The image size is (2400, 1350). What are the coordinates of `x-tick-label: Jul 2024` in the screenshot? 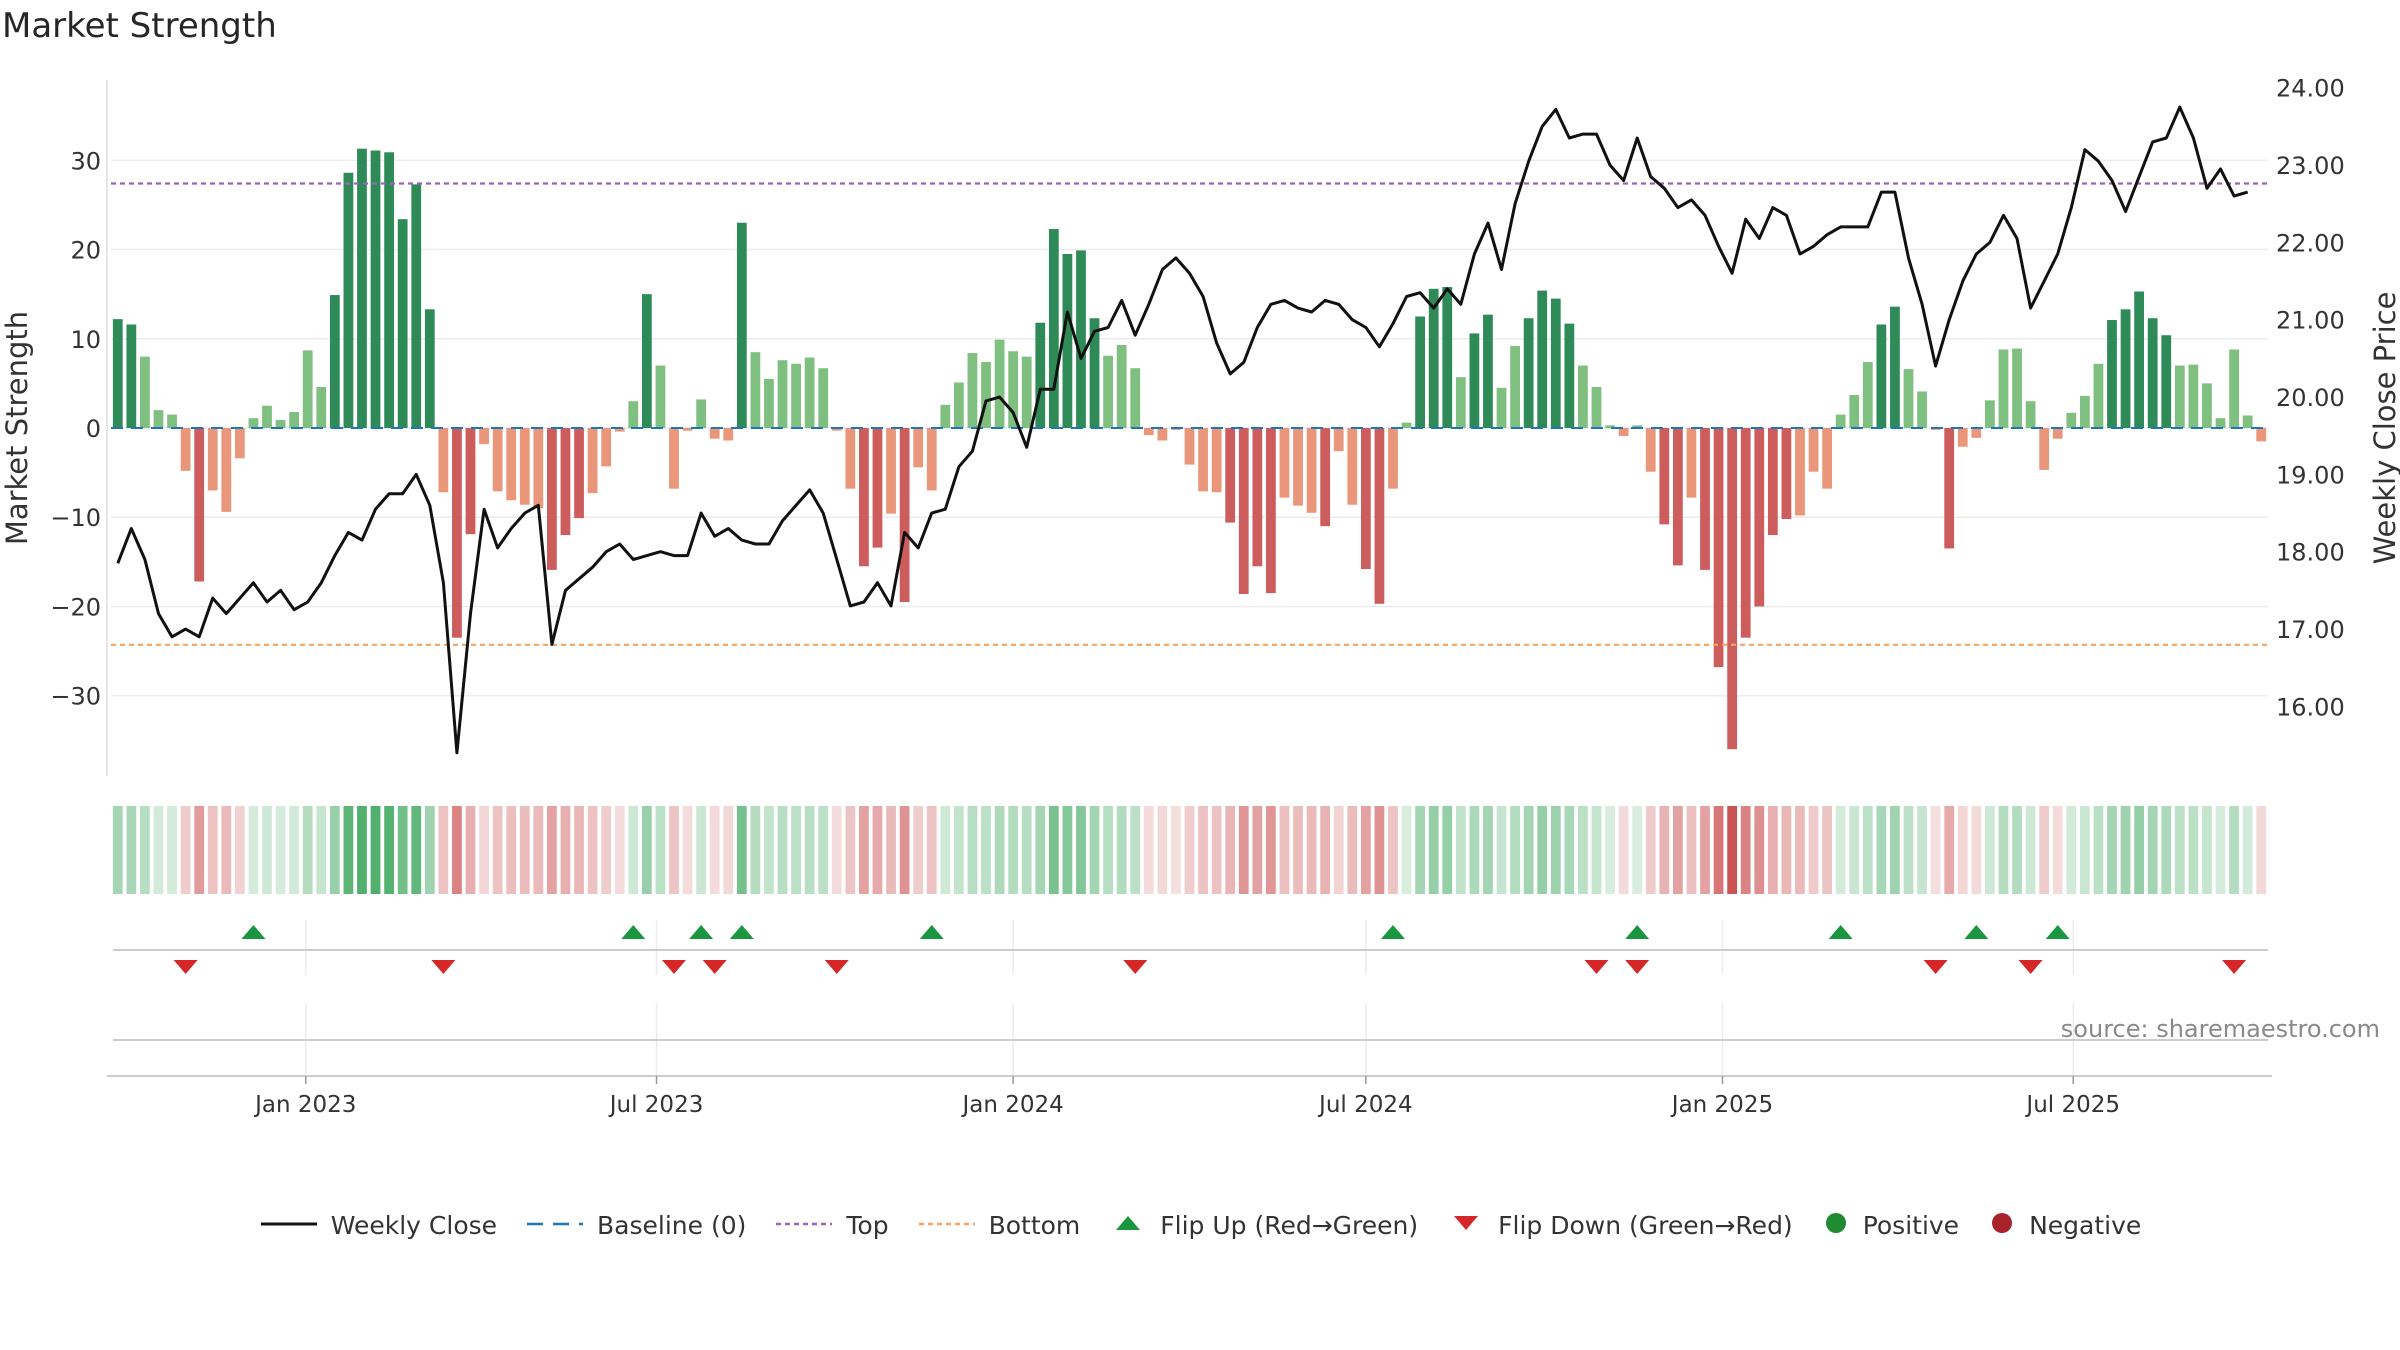 It's located at (1365, 1105).